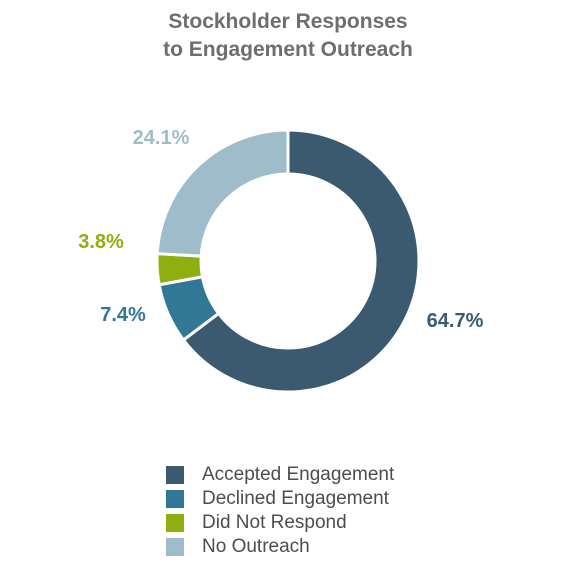  I want to click on legend-item-accepted: Accepted Engagement, so click(280, 475).